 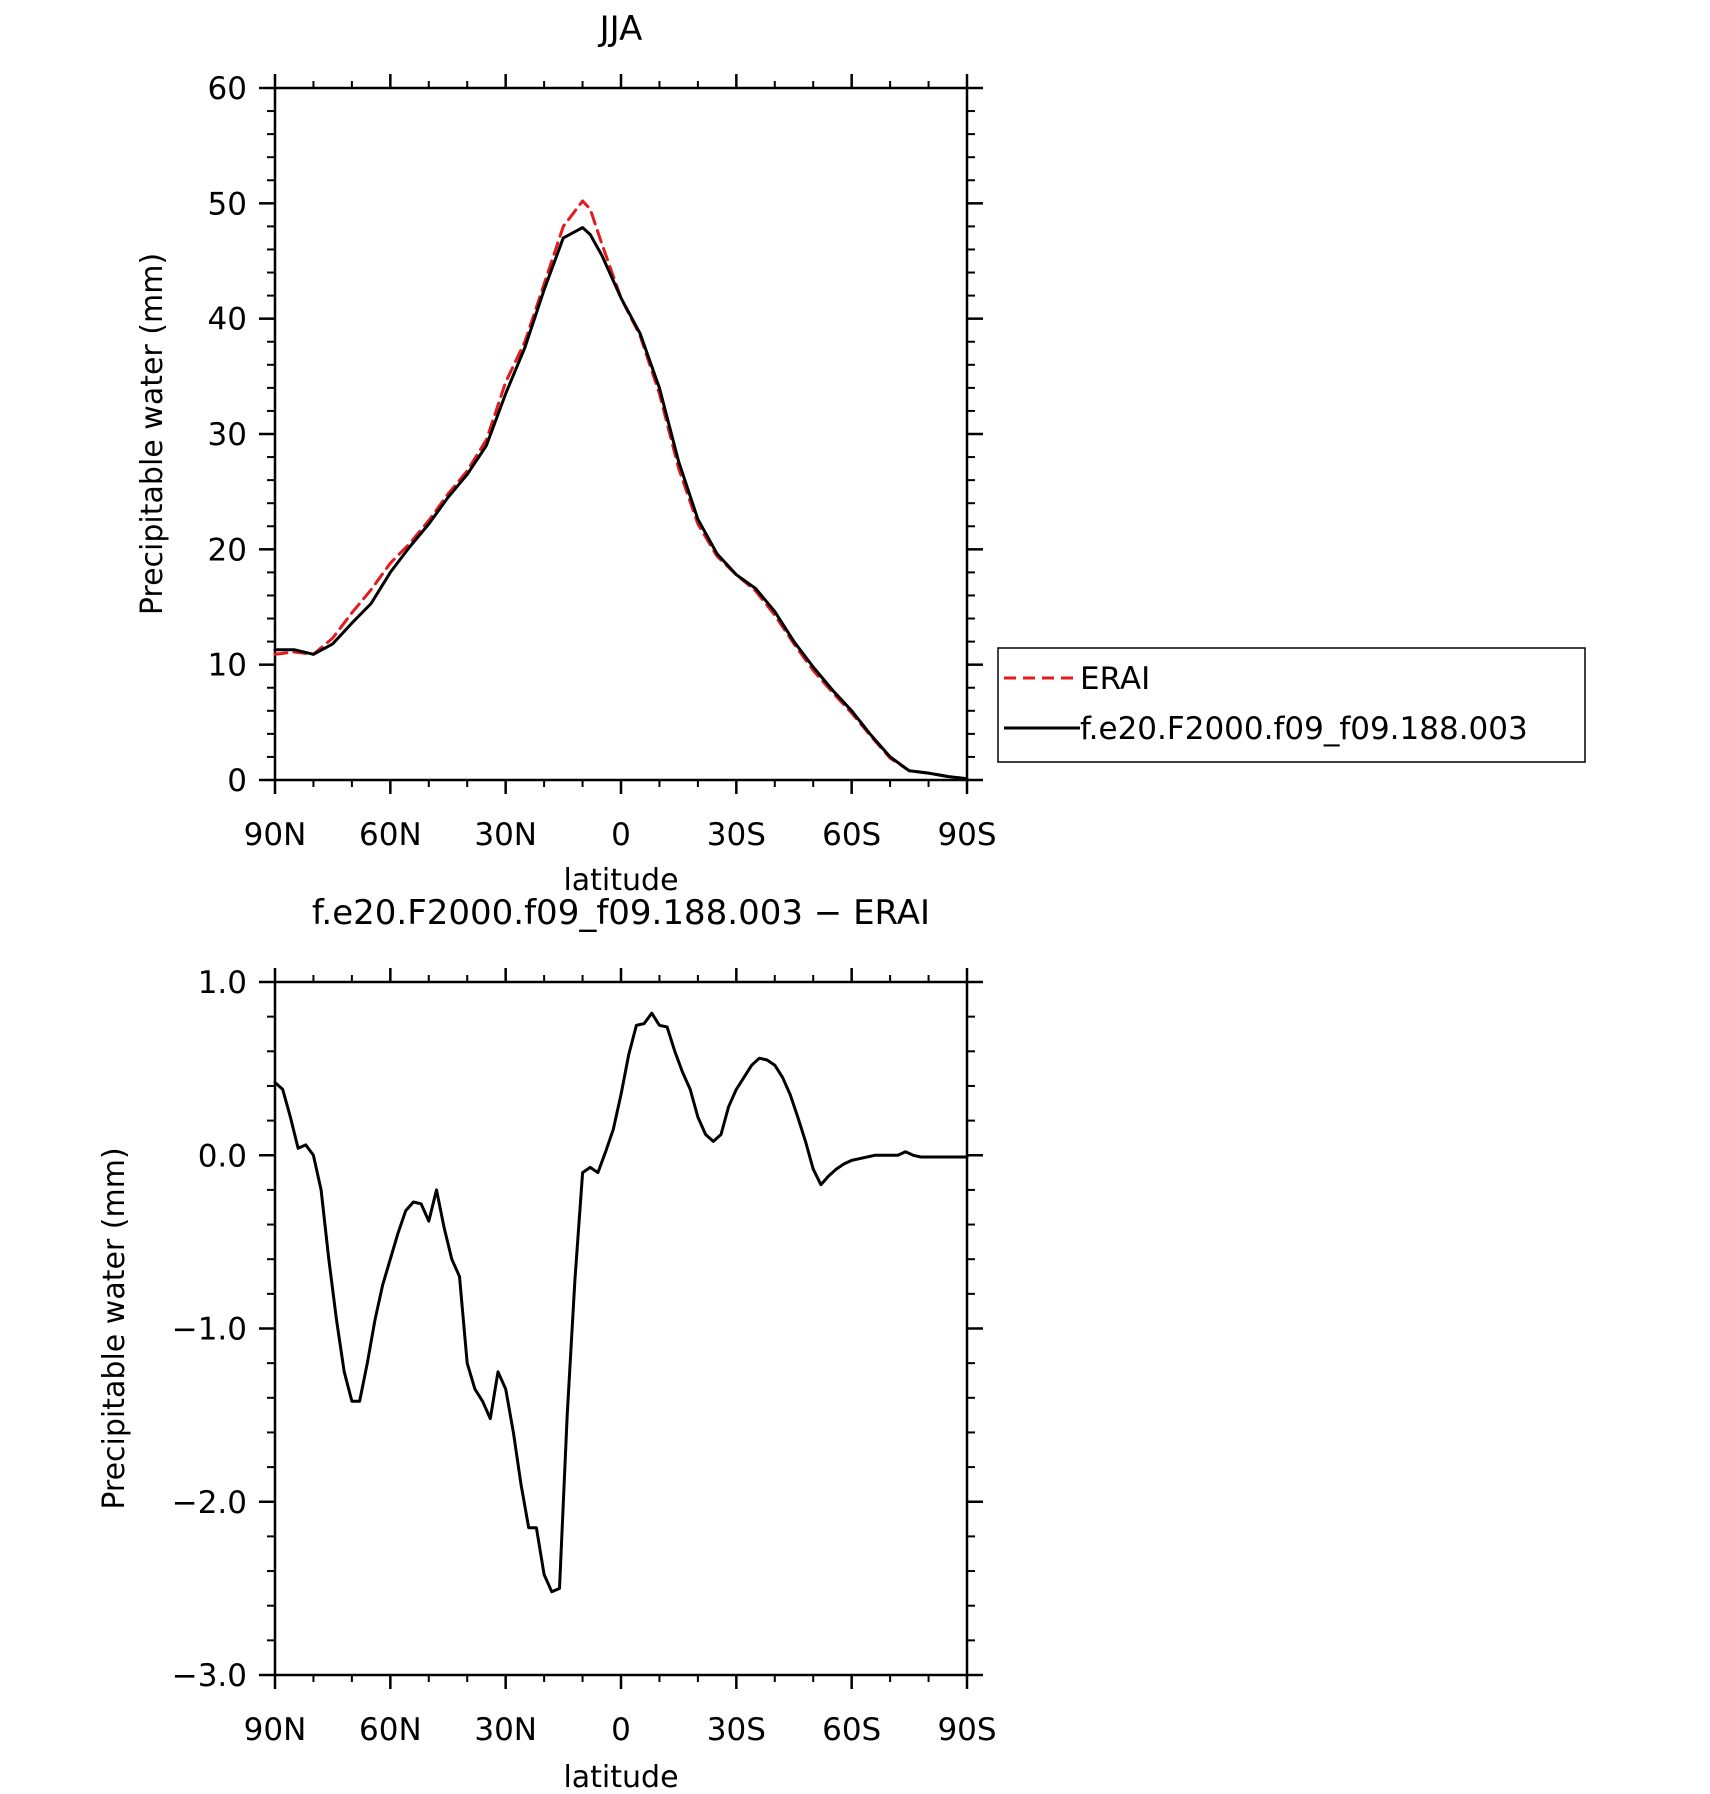 What do you see at coordinates (209, 1330) in the screenshot?
I see `y-tick-label: −1.0` at bounding box center [209, 1330].